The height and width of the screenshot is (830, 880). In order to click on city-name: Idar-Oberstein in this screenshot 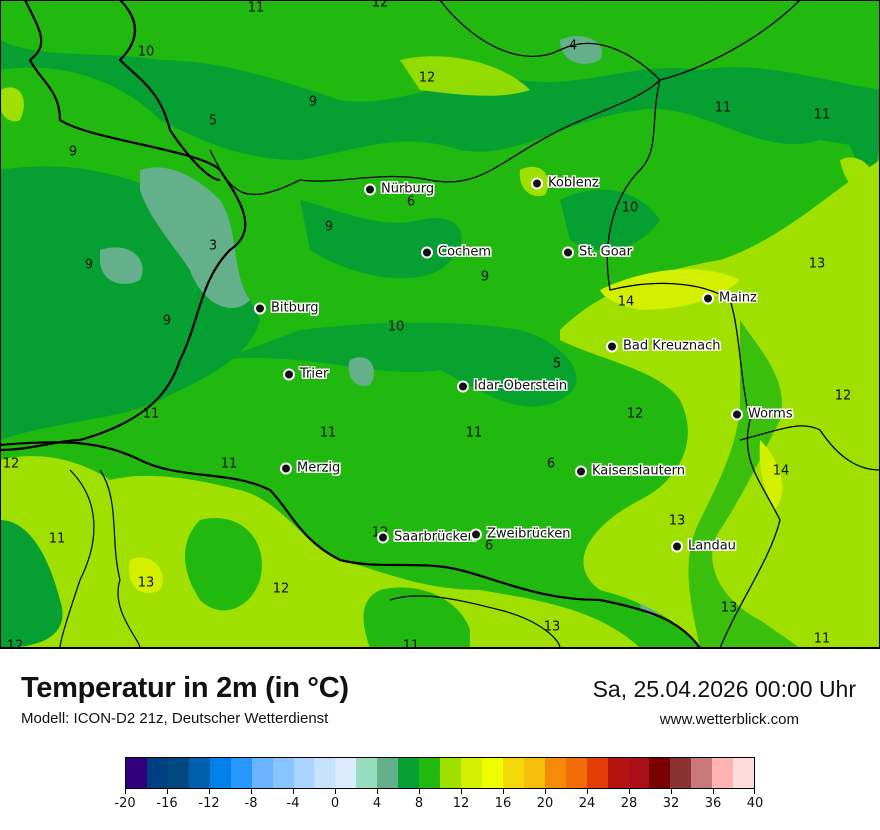, I will do `click(521, 386)`.